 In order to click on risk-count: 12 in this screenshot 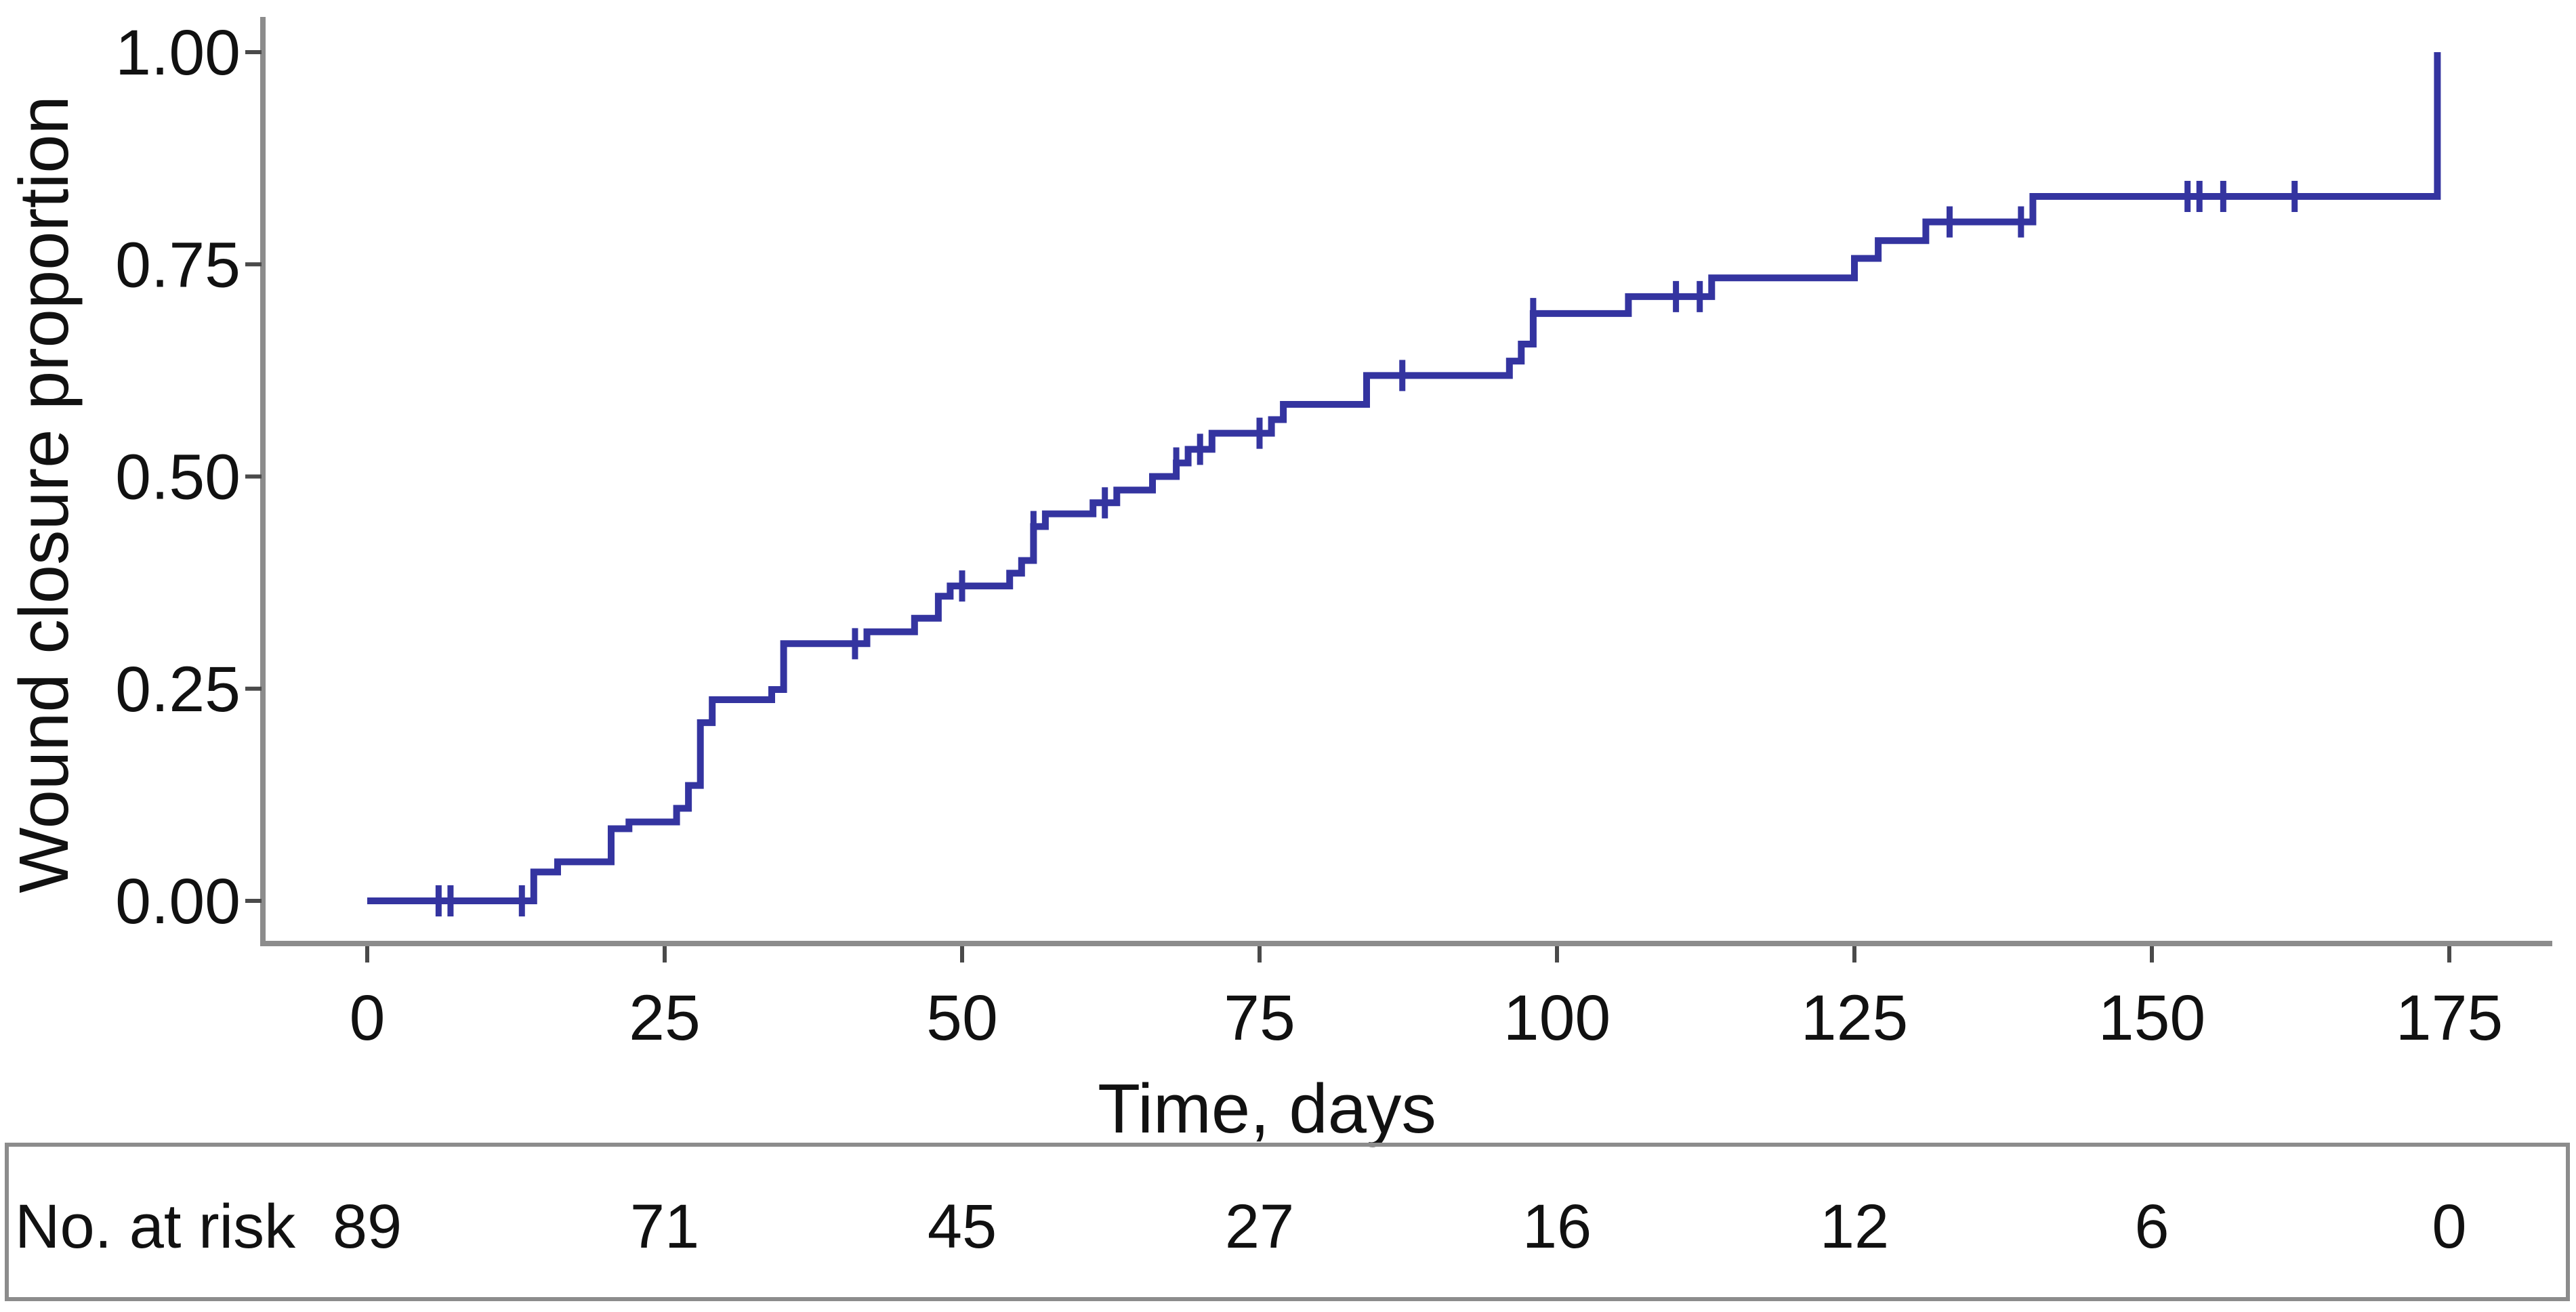, I will do `click(1854, 1226)`.